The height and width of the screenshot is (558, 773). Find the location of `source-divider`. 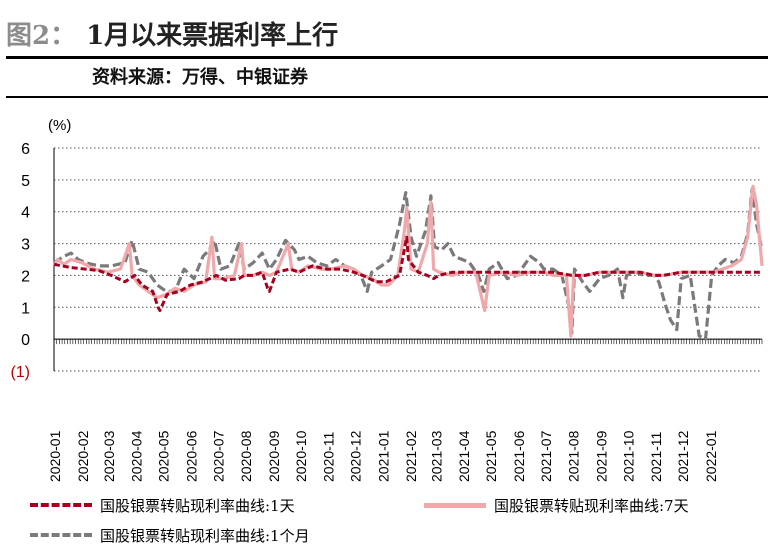

source-divider is located at coordinates (387, 97).